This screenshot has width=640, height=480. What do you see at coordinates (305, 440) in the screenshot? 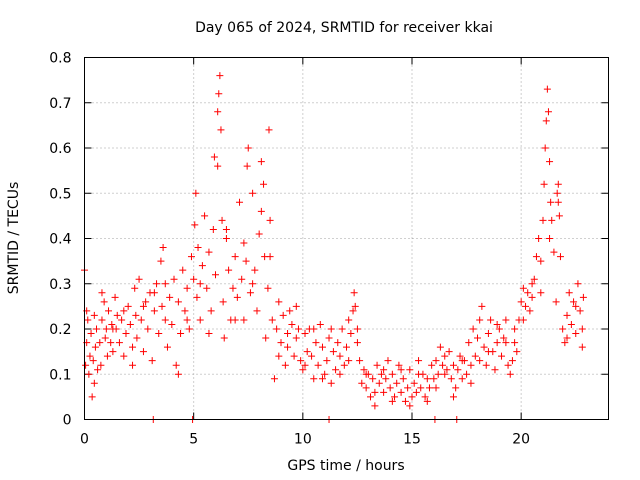
I see `x-tick-labels: 0 5 10 15 20` at bounding box center [305, 440].